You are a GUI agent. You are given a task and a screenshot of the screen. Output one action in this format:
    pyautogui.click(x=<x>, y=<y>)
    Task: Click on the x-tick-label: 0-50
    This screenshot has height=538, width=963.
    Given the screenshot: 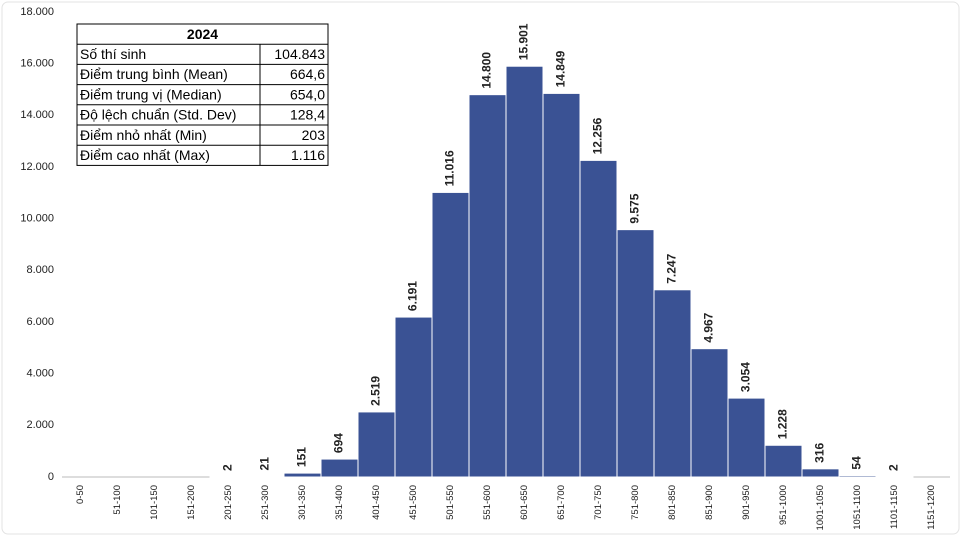 What is the action you would take?
    pyautogui.click(x=80, y=494)
    